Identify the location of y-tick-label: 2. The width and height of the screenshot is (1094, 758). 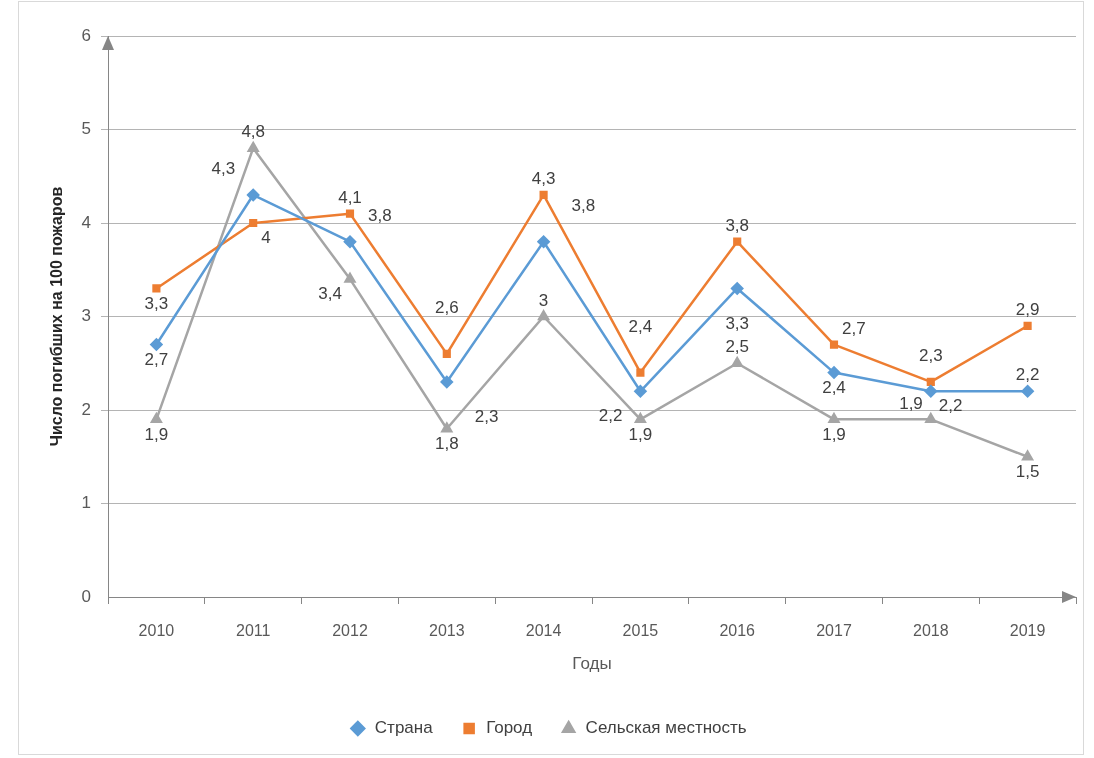
(86, 409).